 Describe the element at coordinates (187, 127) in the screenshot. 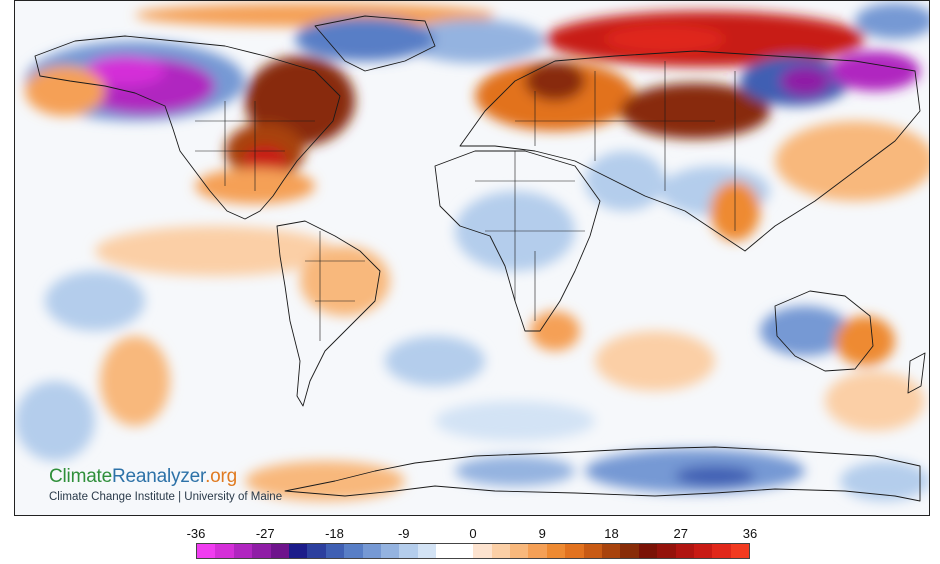

I see `north-america-outline` at that location.